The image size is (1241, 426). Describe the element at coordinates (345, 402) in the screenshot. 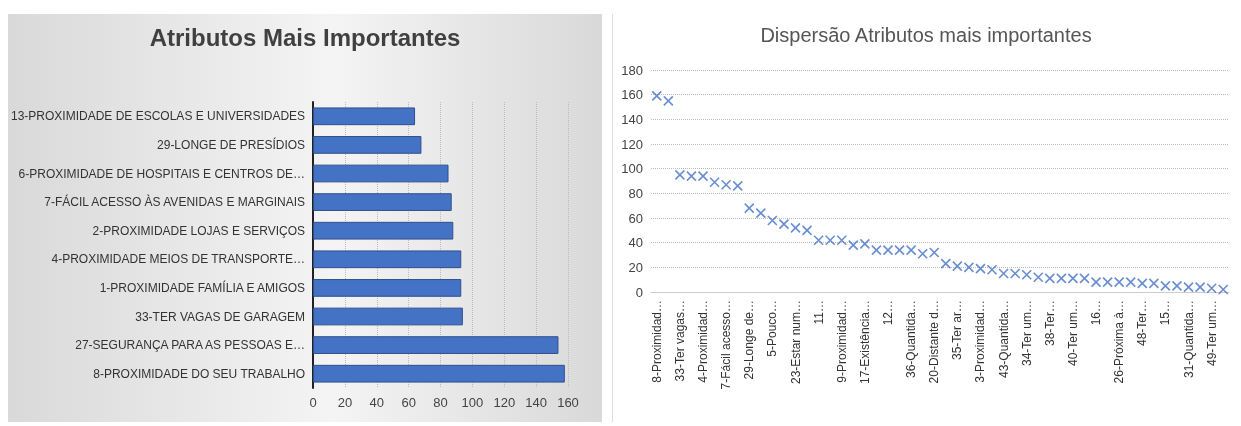

I see `x-tick-label: 20` at that location.